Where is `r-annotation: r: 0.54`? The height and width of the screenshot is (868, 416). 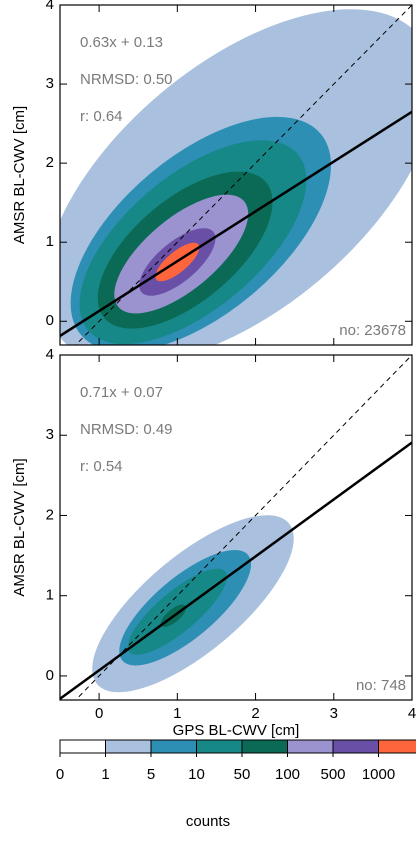
r-annotation: r: 0.54 is located at coordinates (101, 466).